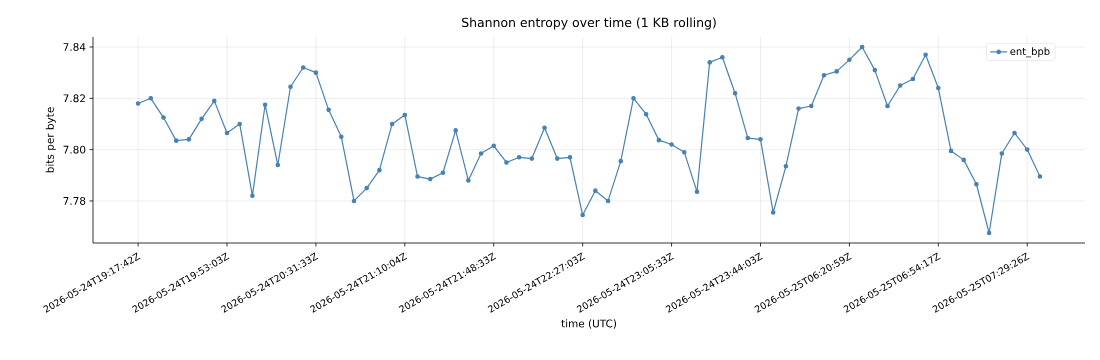 The width and height of the screenshot is (1100, 360). What do you see at coordinates (74, 98) in the screenshot?
I see `y-tick-label: 7.82` at bounding box center [74, 98].